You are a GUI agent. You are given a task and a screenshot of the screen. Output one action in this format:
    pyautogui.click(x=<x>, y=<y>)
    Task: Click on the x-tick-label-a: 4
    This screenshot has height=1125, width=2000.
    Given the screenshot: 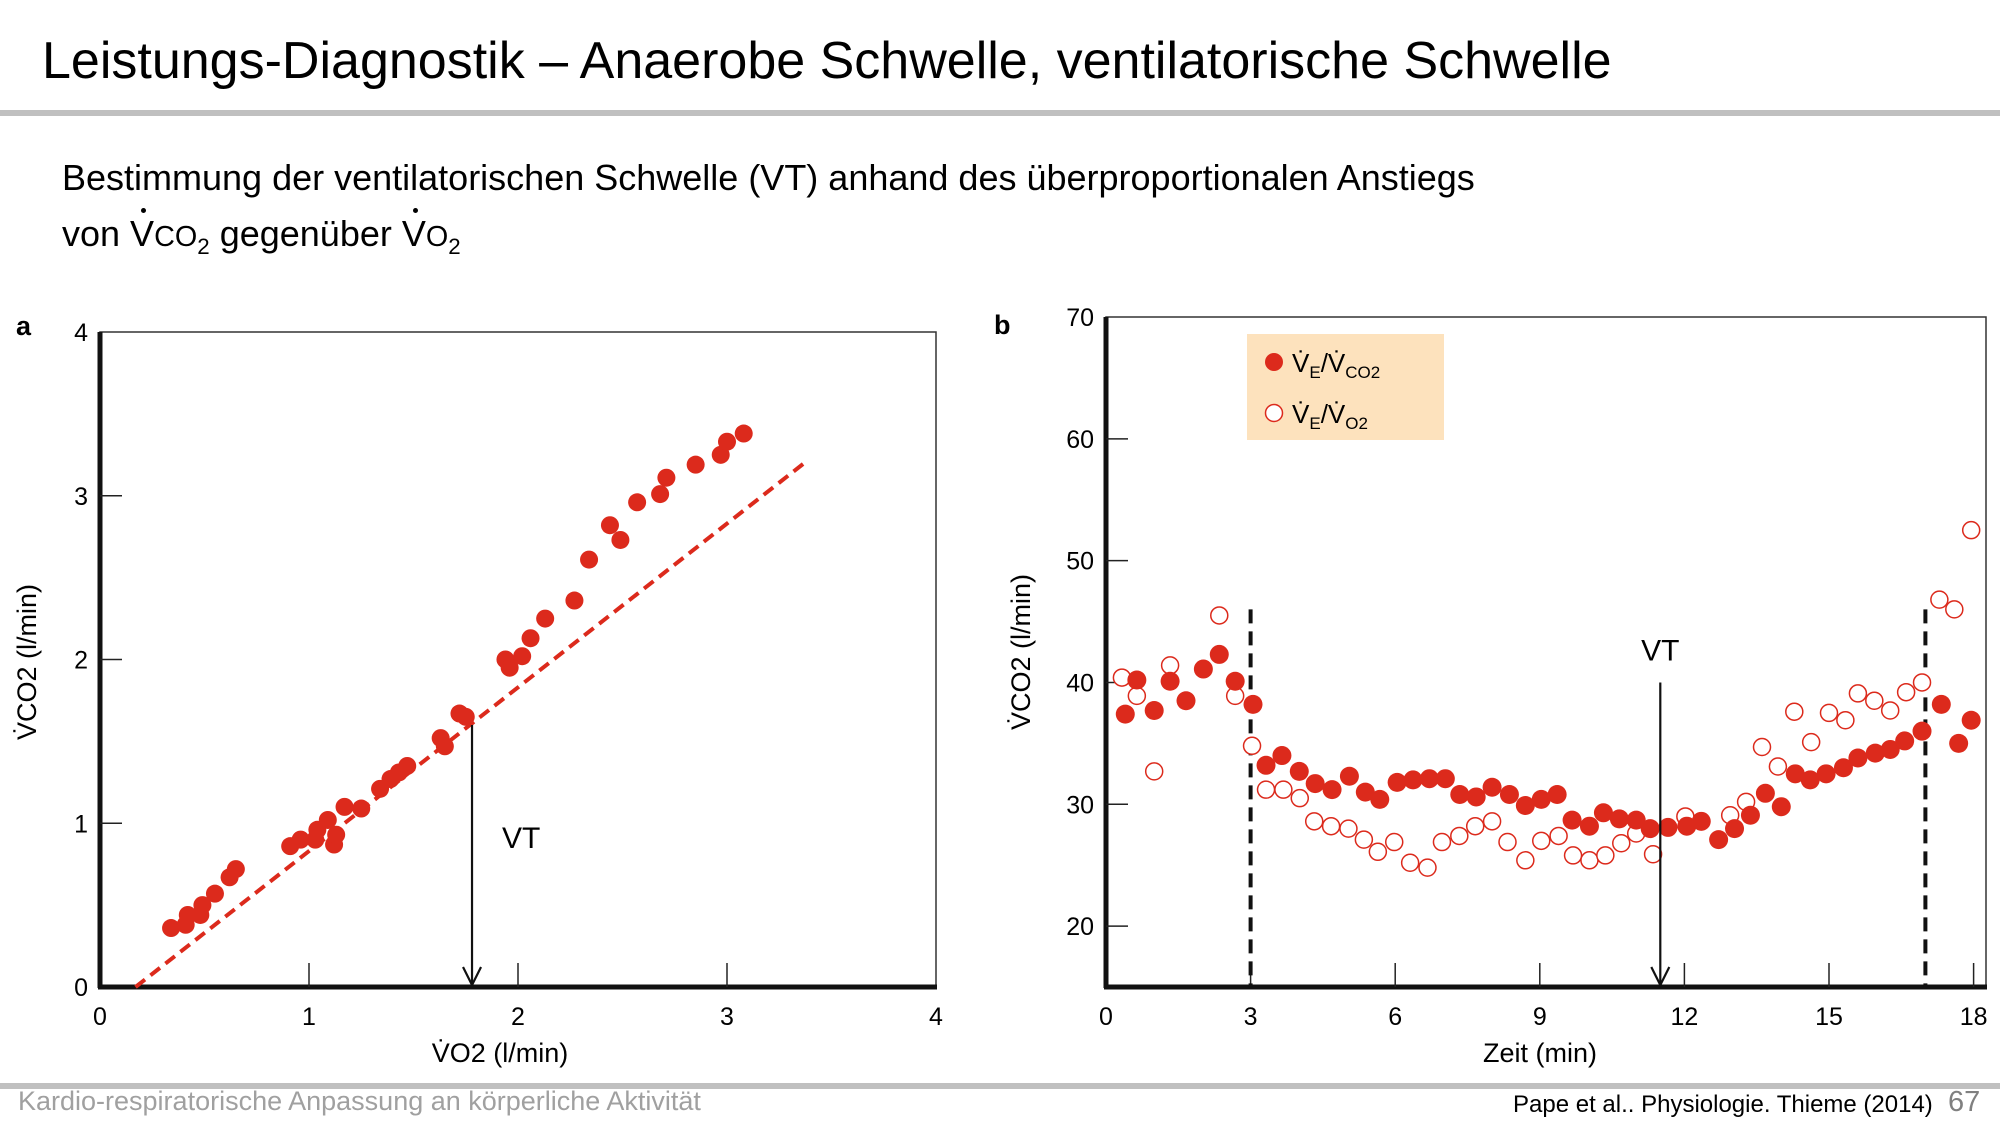 What is the action you would take?
    pyautogui.click(x=936, y=1017)
    